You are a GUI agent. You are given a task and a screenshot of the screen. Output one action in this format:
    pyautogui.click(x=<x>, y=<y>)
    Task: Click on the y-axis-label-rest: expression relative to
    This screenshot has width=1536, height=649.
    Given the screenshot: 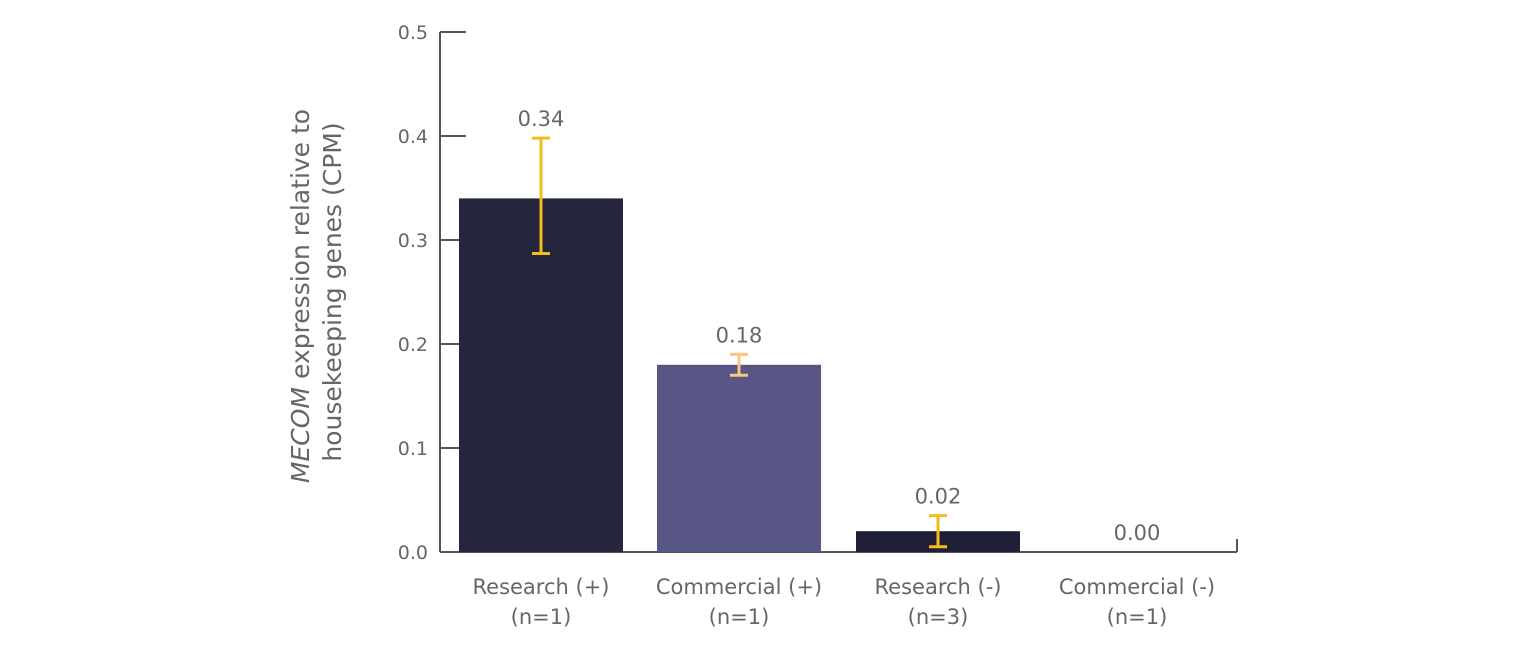 What is the action you would take?
    pyautogui.click(x=300, y=248)
    